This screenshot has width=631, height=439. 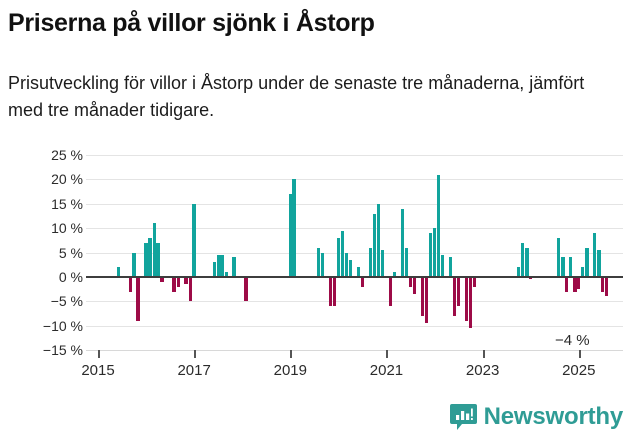 I want to click on bar-chart-bubble-icon, so click(x=463, y=417).